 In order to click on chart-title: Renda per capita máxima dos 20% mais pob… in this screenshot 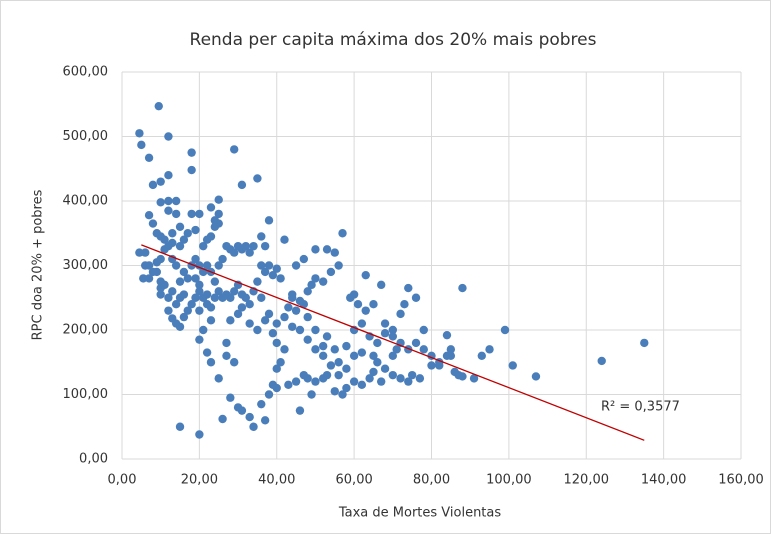, I will do `click(393, 40)`.